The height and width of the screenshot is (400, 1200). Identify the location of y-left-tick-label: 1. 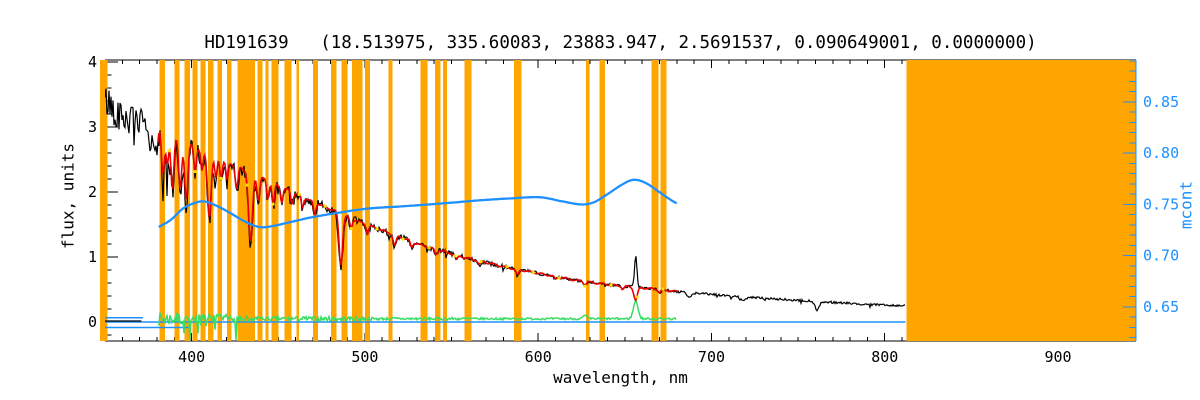
(92, 257).